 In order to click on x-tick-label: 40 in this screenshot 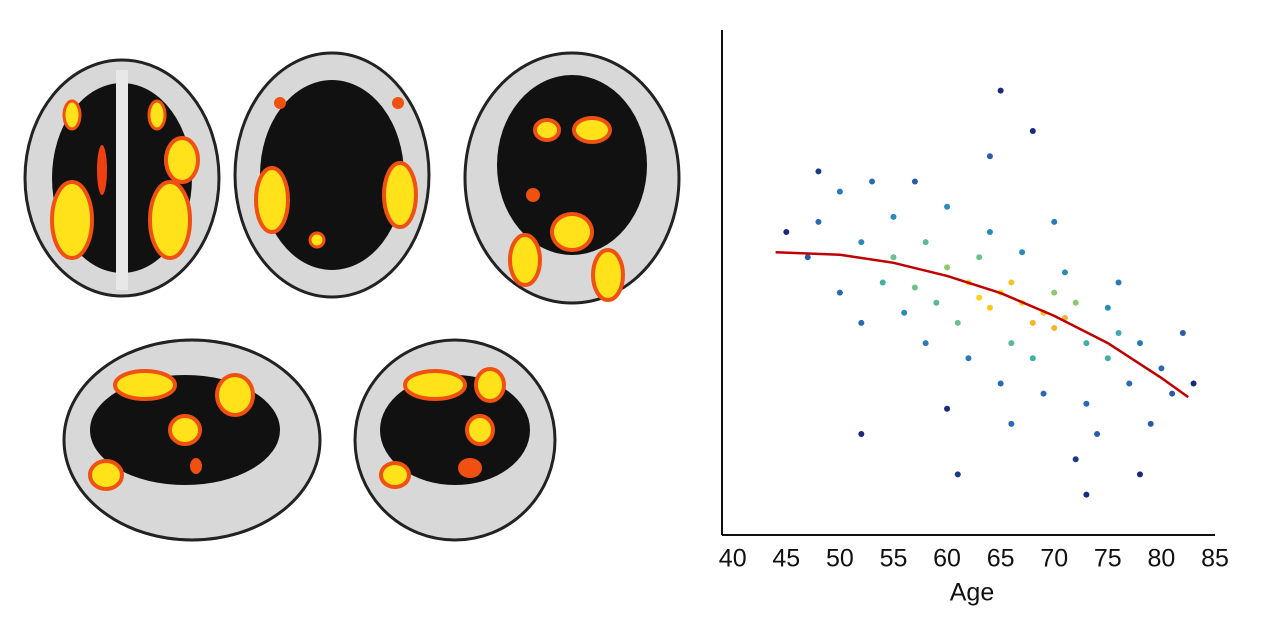, I will do `click(733, 559)`.